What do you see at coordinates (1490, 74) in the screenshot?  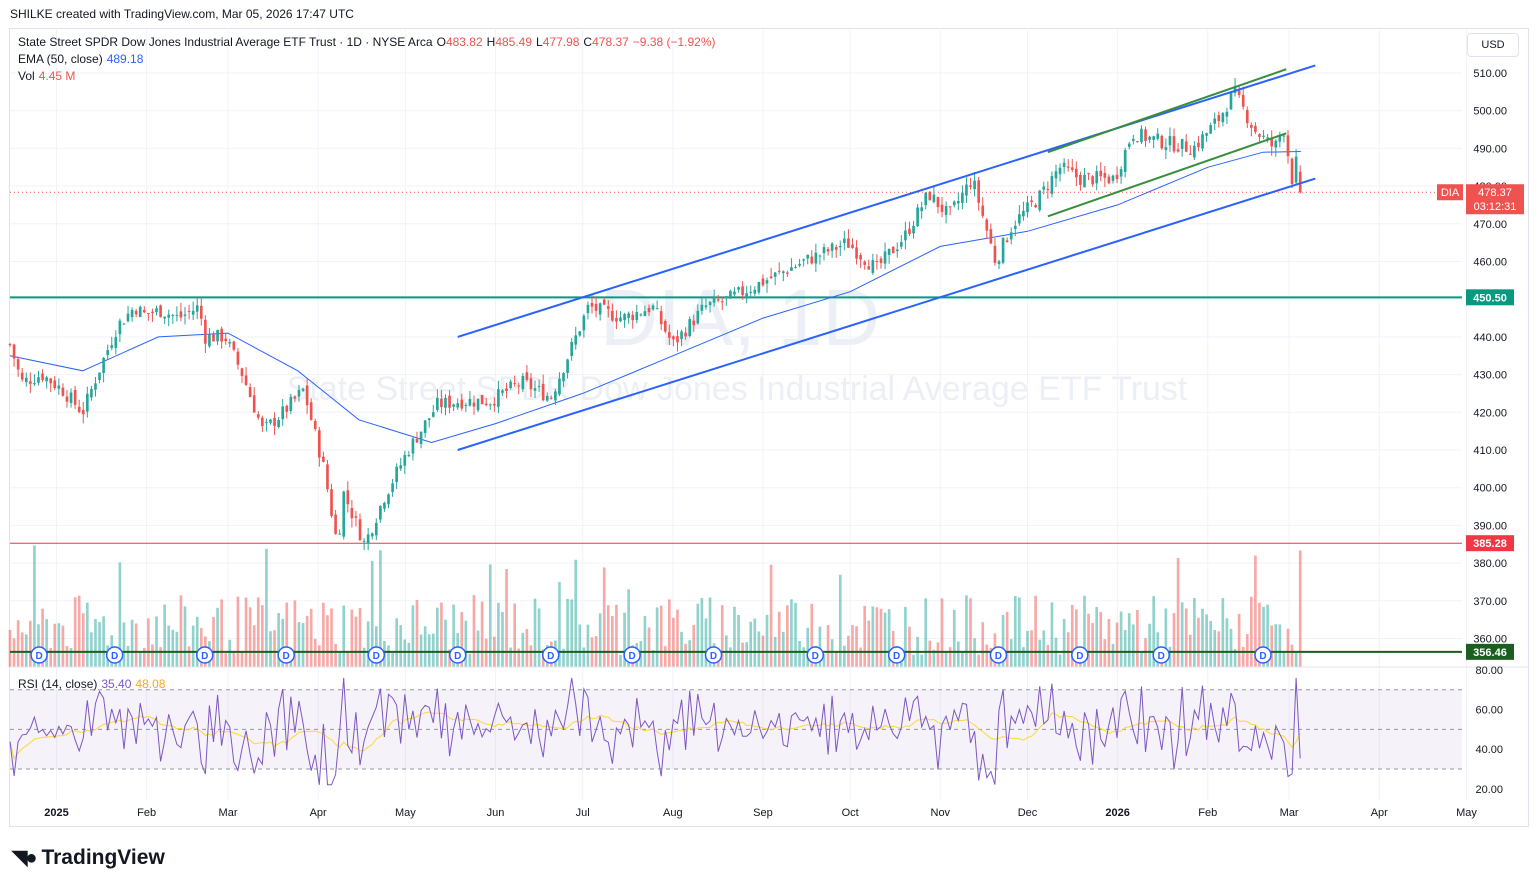 I see `price-axis-tick: 510.00` at bounding box center [1490, 74].